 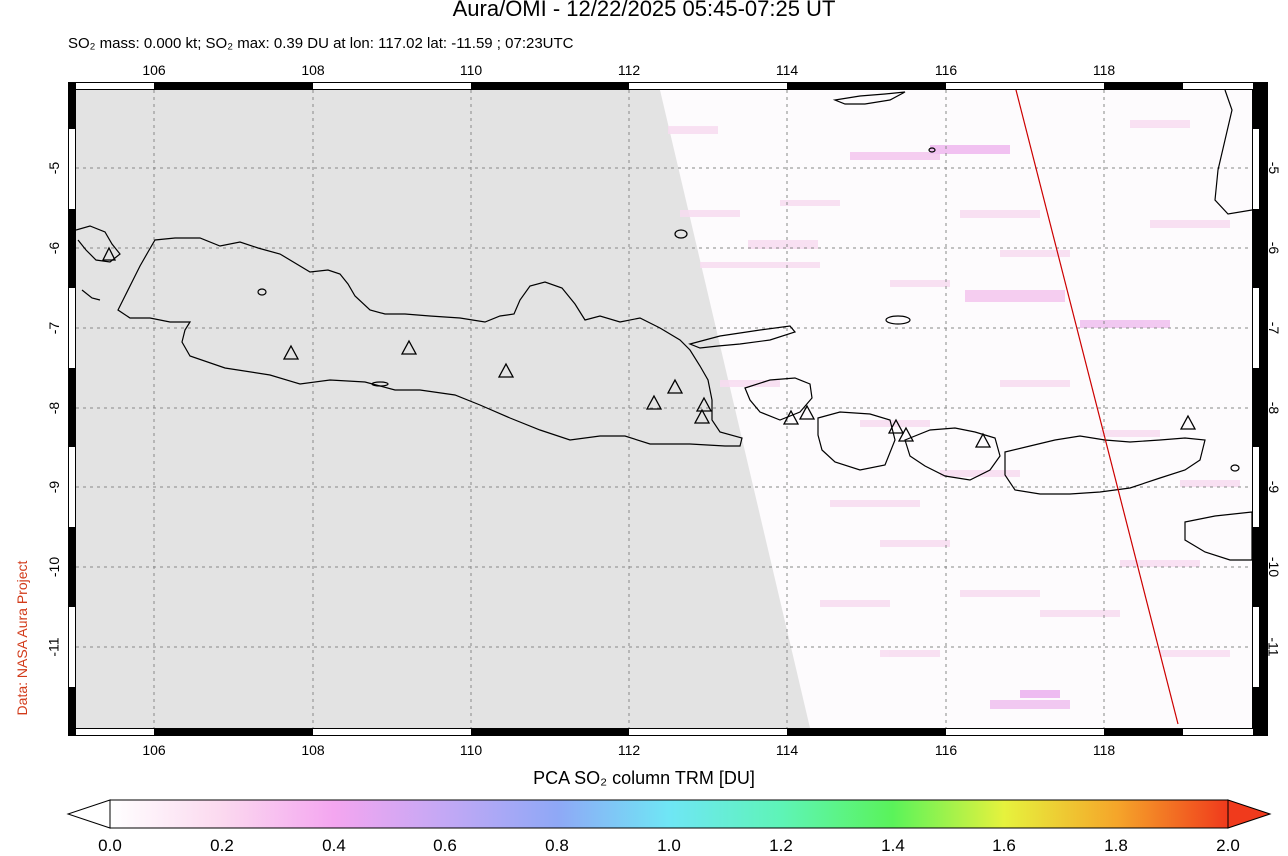 What do you see at coordinates (471, 70) in the screenshot?
I see `lon-tick-top: 110` at bounding box center [471, 70].